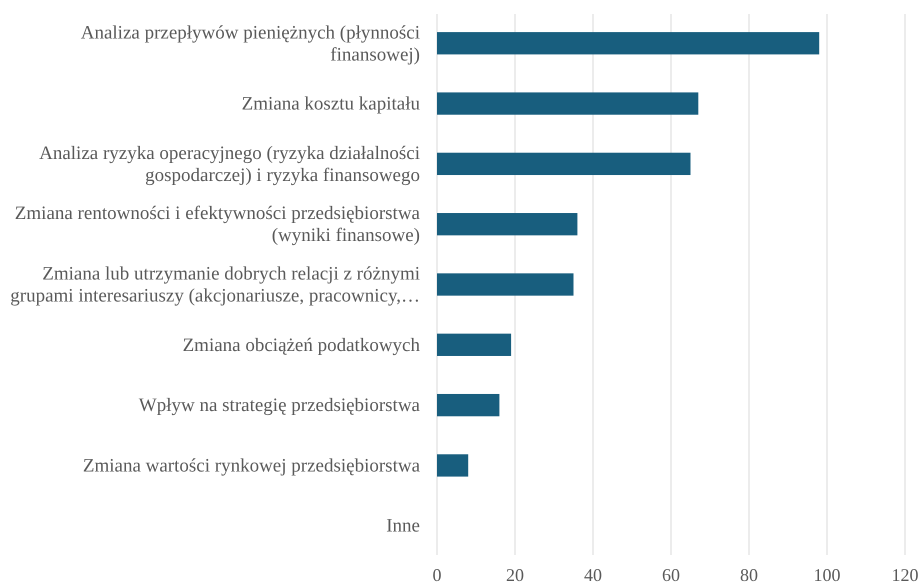  What do you see at coordinates (251, 465) in the screenshot?
I see `y-tick-label: Zmiana wartości rynkowej przedsiębiorstwa` at bounding box center [251, 465].